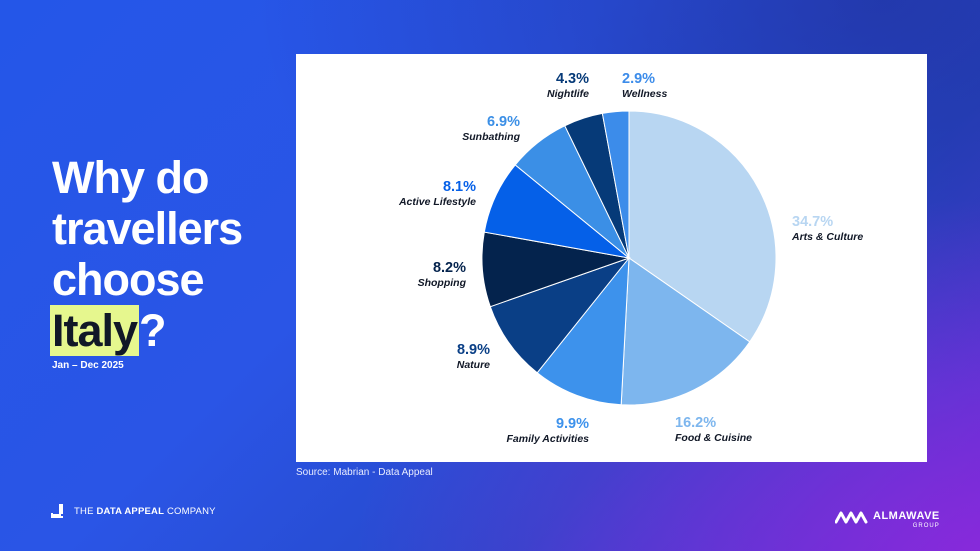  Describe the element at coordinates (130, 511) in the screenshot. I see `company-bold: DATA APPEAL` at that location.